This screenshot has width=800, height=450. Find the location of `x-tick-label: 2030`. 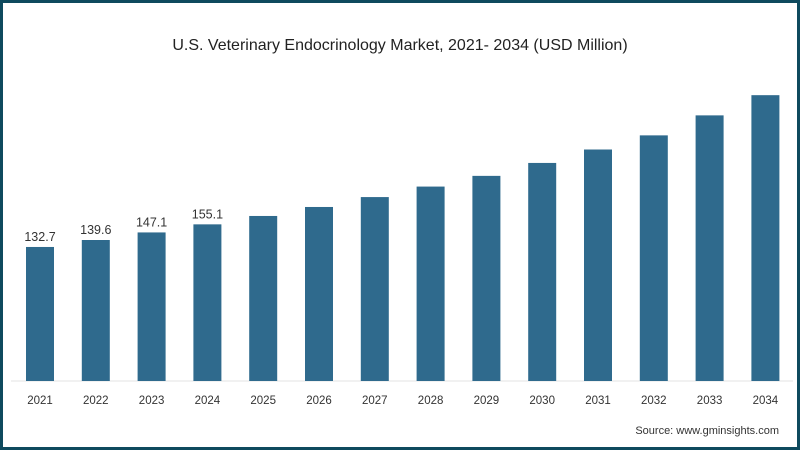

x-tick-label: 2030 is located at coordinates (542, 401).